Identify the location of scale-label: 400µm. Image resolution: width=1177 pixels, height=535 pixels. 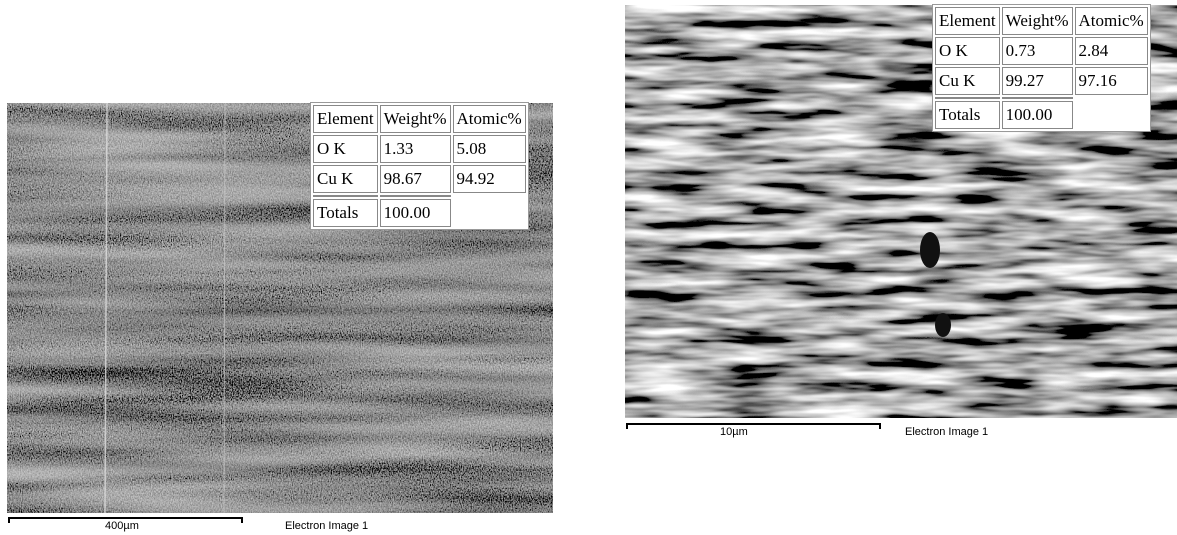
(122, 526).